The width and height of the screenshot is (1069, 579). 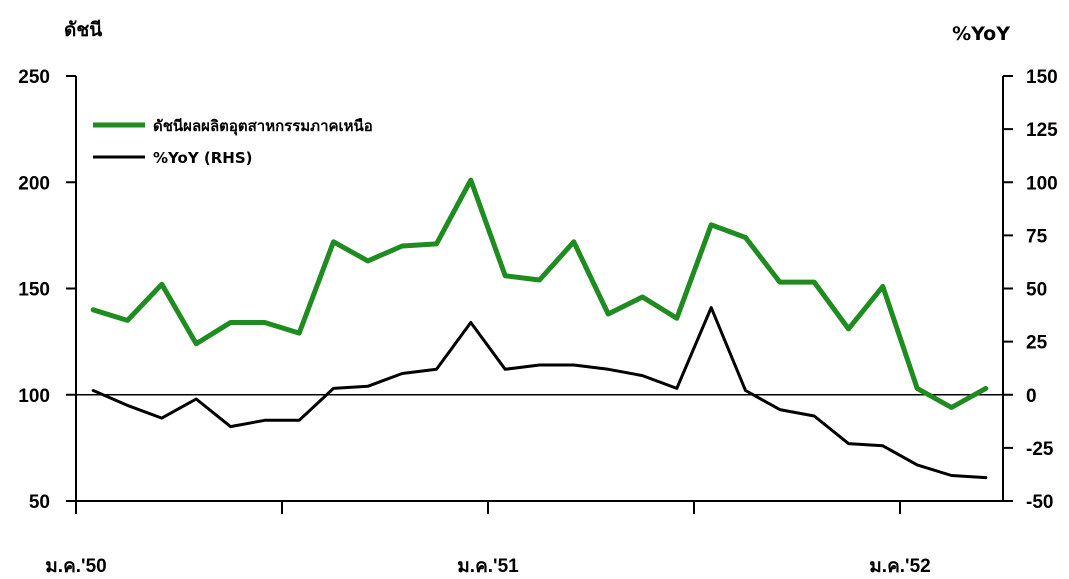 What do you see at coordinates (233, 142) in the screenshot?
I see `legend: ดัชนีผลผลิตอุตสาหกรรมภาคเหนือ %YoY (RHS)` at bounding box center [233, 142].